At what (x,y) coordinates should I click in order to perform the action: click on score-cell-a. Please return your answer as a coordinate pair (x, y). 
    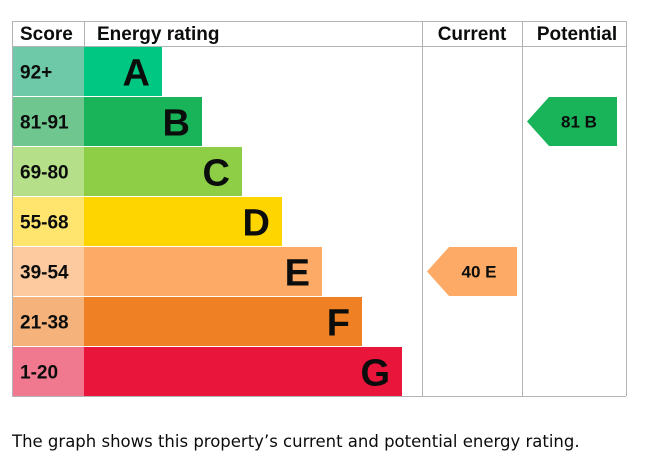
    Looking at the image, I should click on (48, 71).